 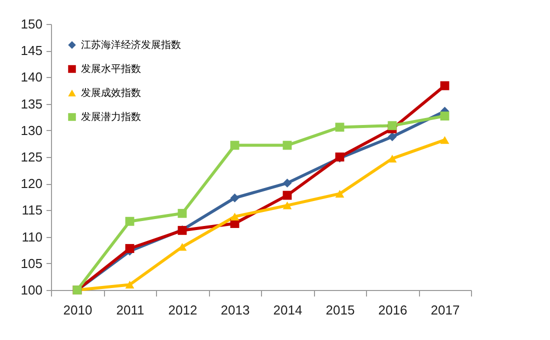 What do you see at coordinates (287, 310) in the screenshot?
I see `x-tick-label: 2014` at bounding box center [287, 310].